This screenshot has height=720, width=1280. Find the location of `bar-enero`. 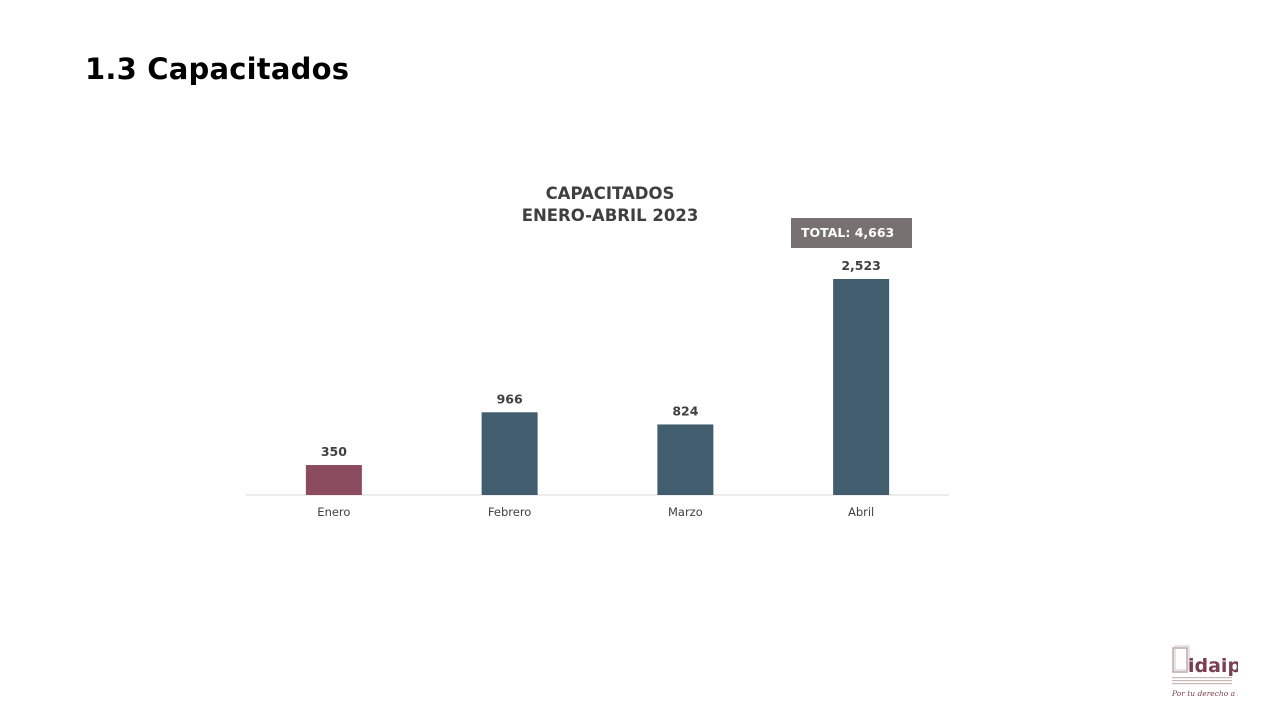

bar-enero is located at coordinates (333, 480).